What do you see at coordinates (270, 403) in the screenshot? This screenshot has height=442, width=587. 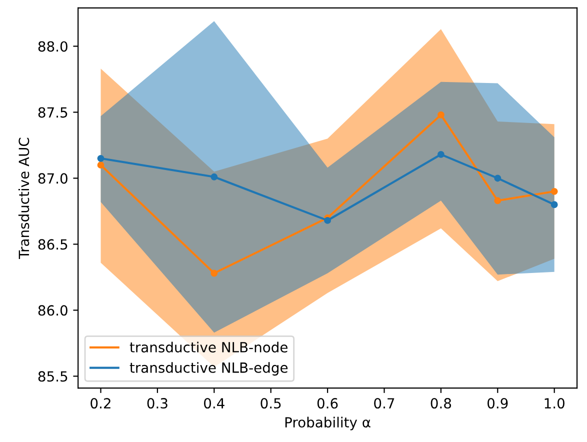 I see `x-tick-label: 0.5` at bounding box center [270, 403].